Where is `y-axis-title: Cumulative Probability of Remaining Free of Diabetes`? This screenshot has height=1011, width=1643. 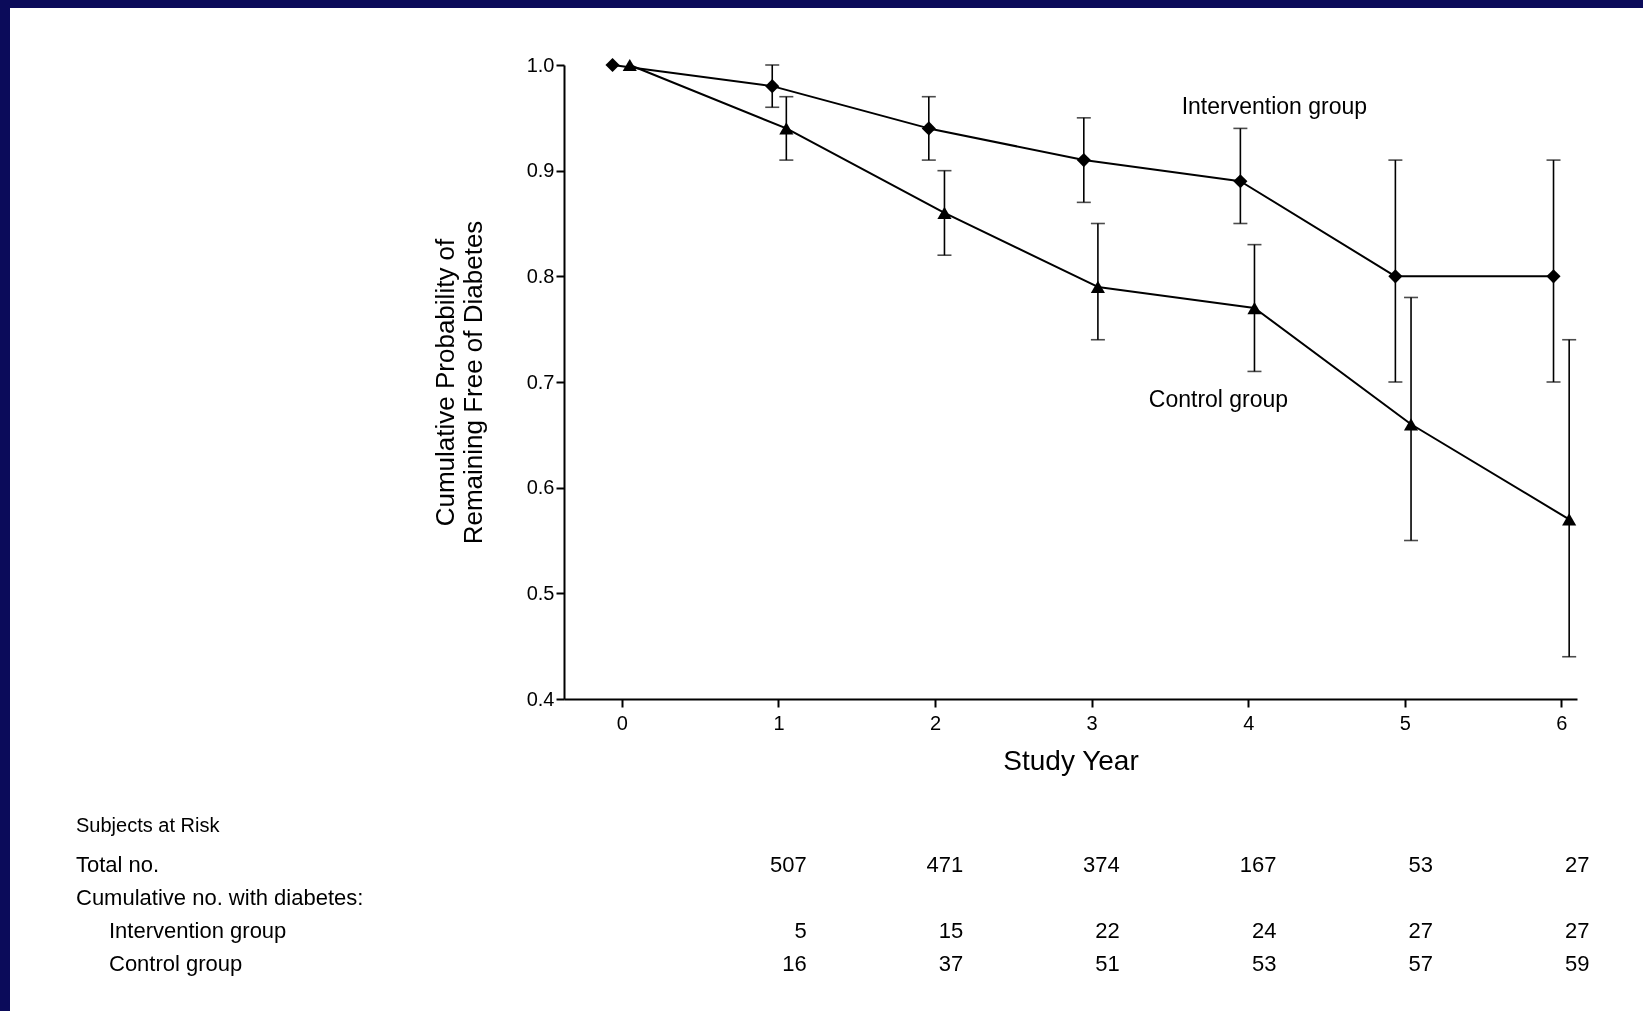 y-axis-title: Cumulative Probability of Remaining Free of Diabetes is located at coordinates (458, 382).